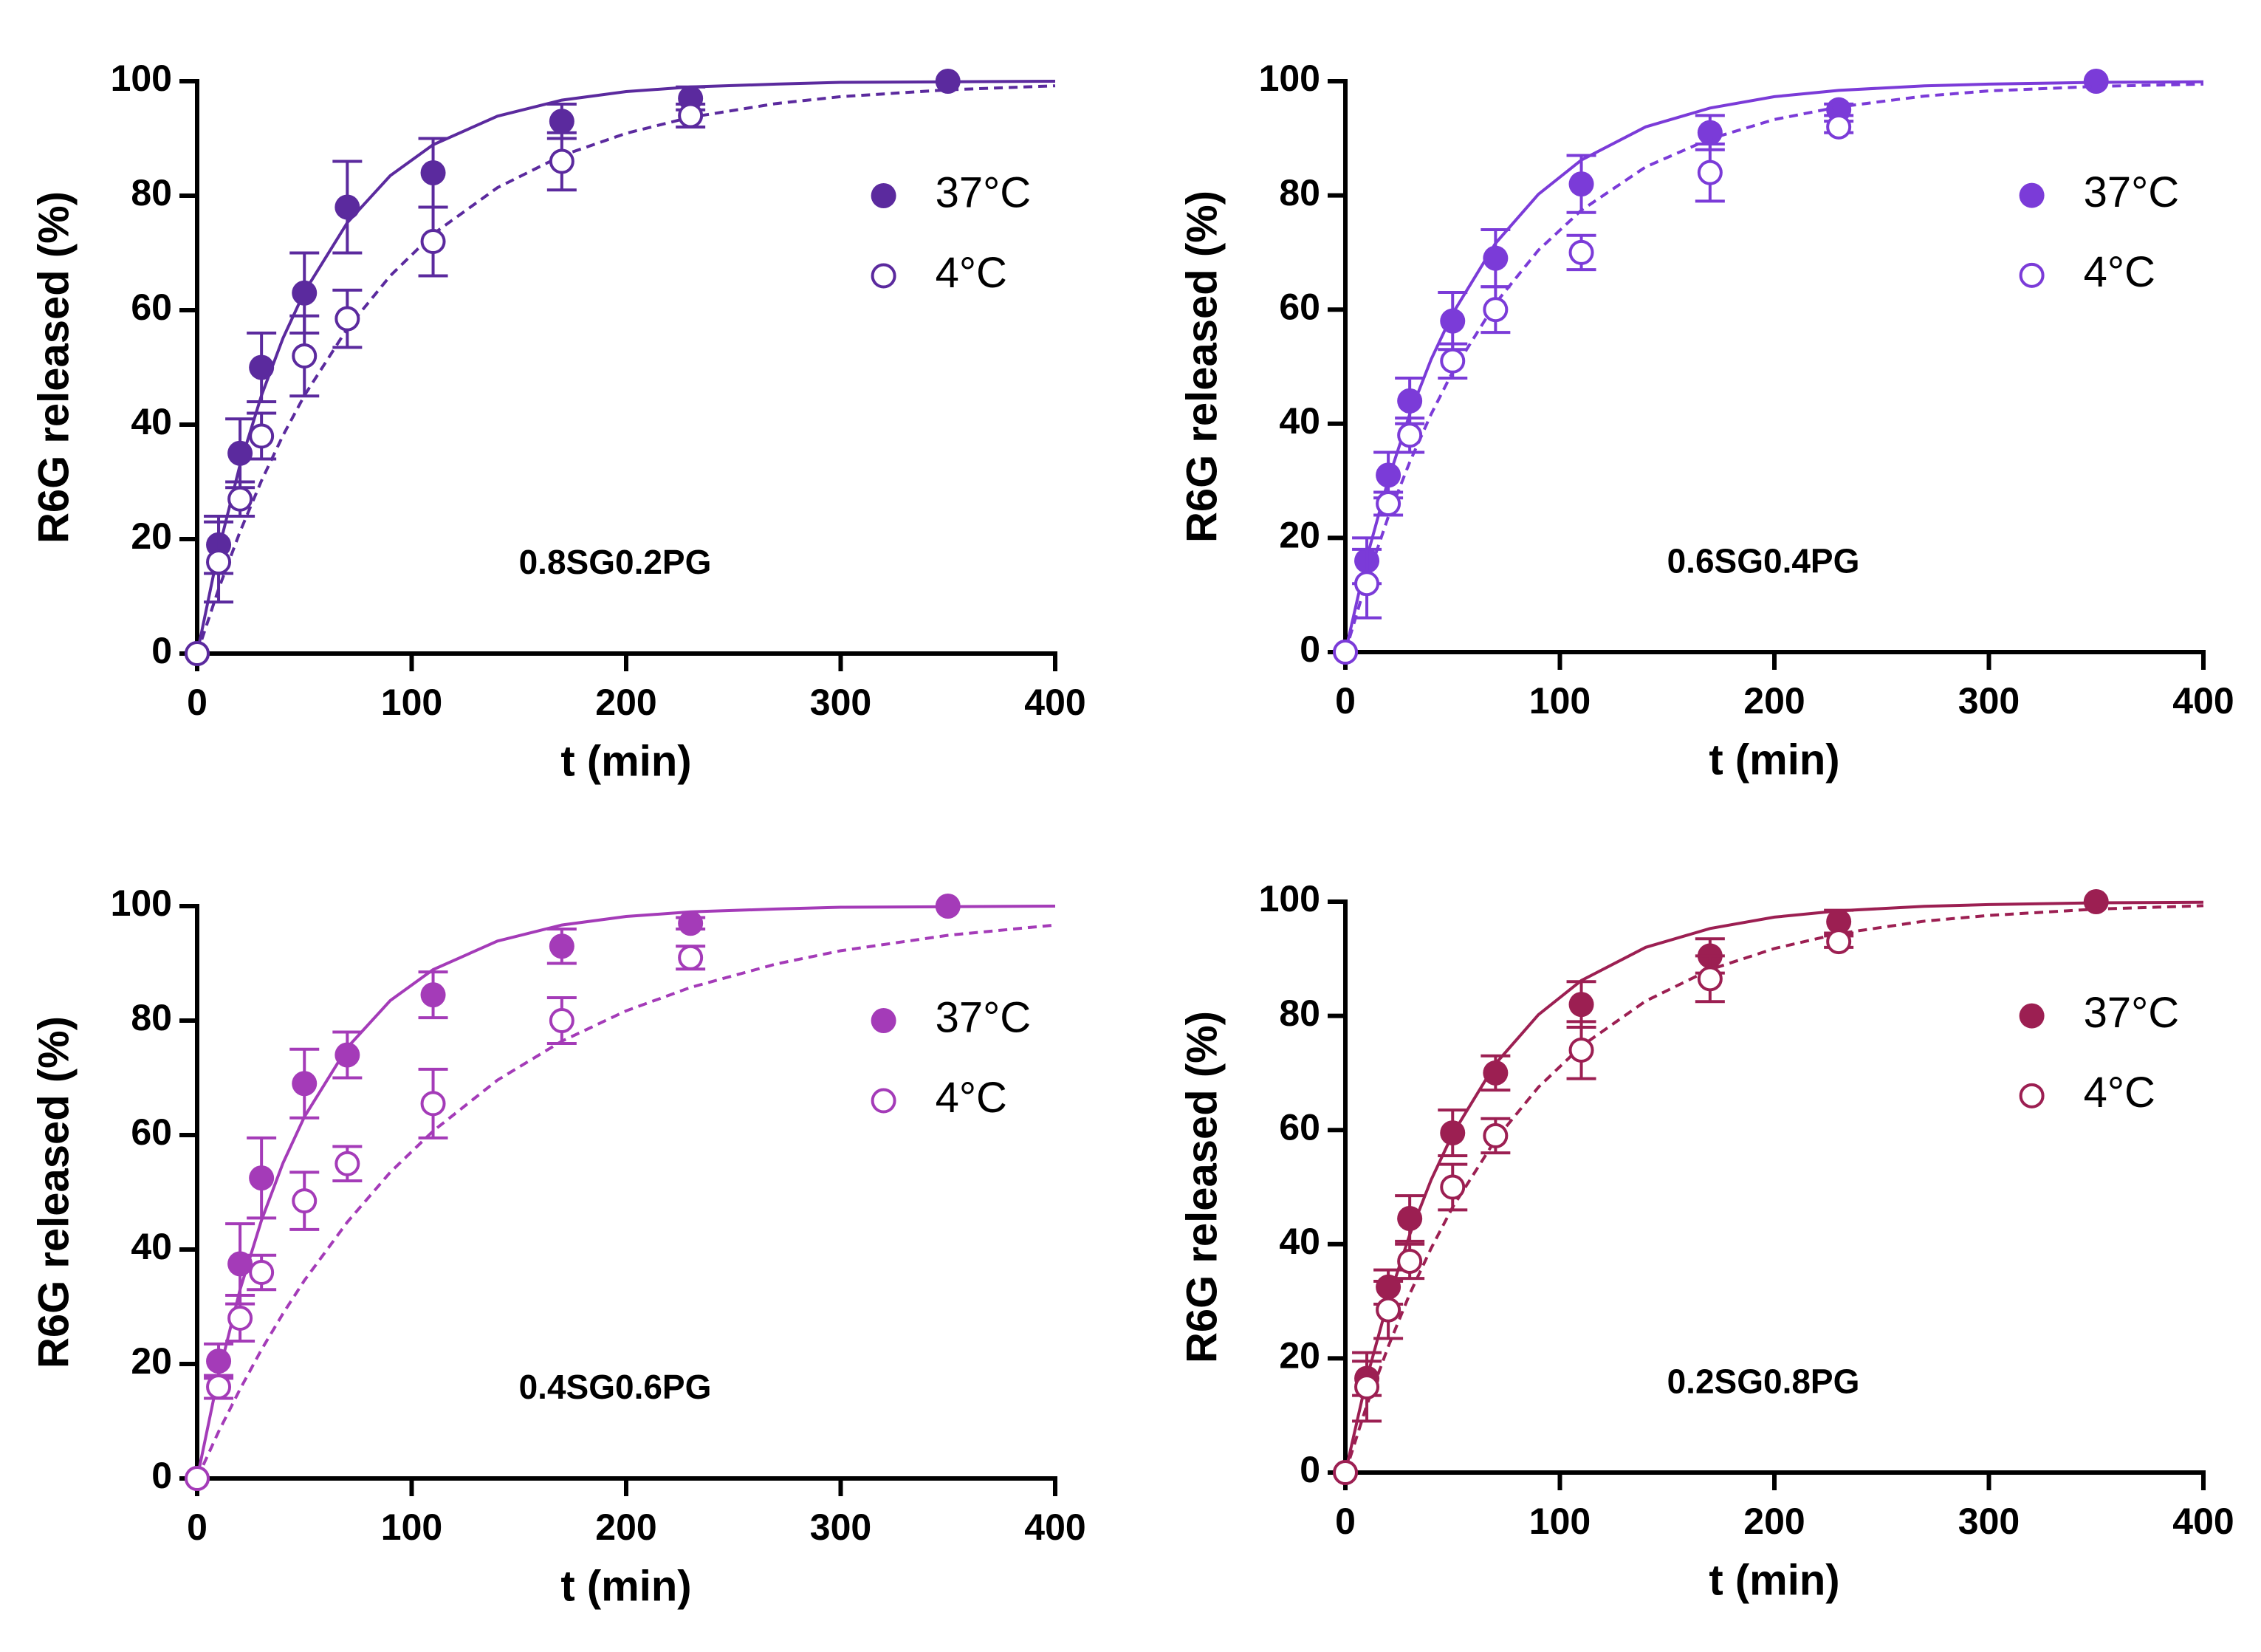 This screenshot has width=2261, height=1652. I want to click on annotation: 0.2SG0.8PG, so click(1763, 1381).